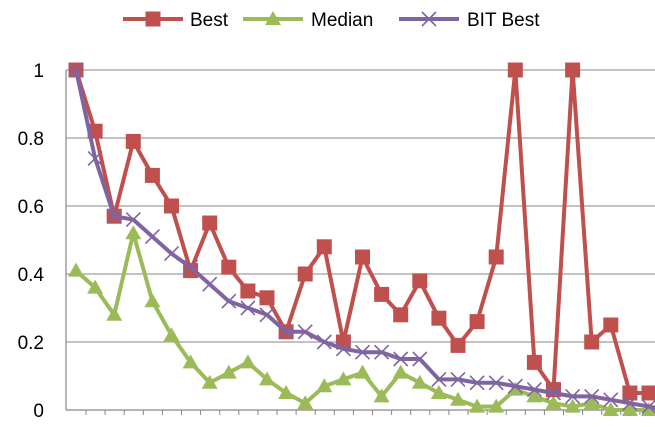 The height and width of the screenshot is (427, 655). I want to click on y-tick-label: 0.8, so click(31, 139).